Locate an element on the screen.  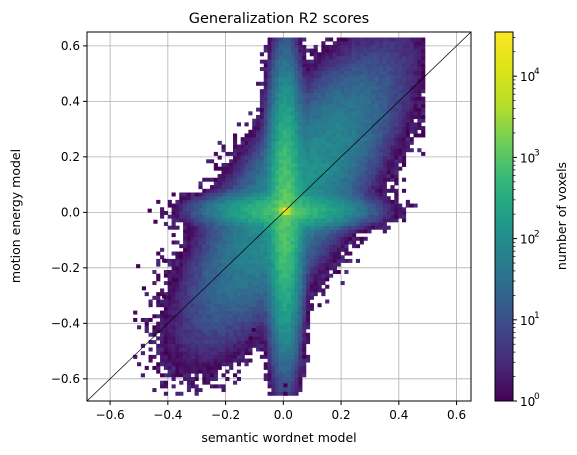
heatmap-cell-1926 is located at coordinates (281, 283).